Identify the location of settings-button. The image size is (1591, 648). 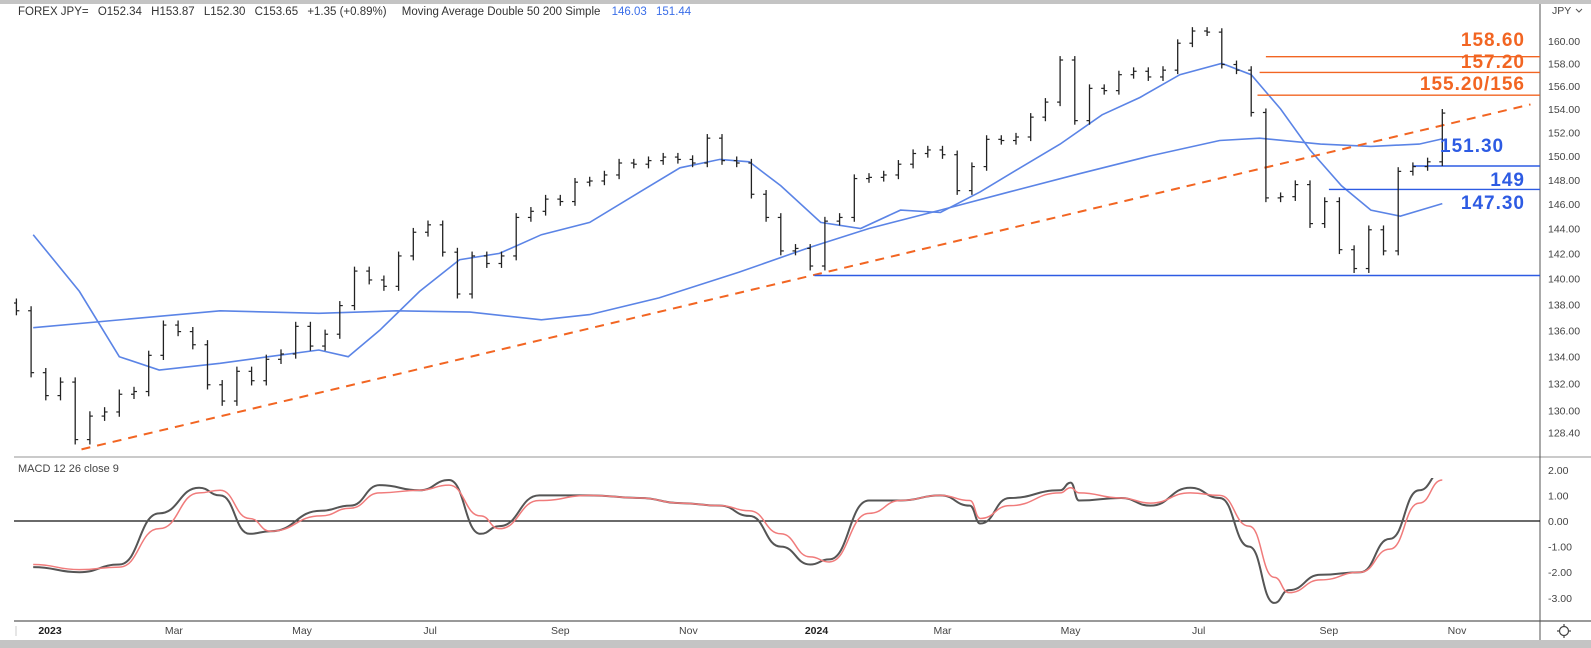
(1564, 631).